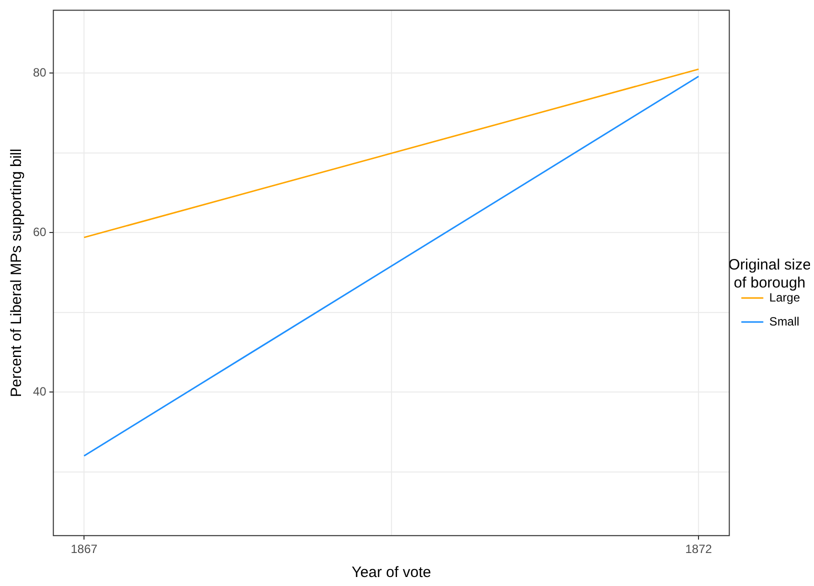 The height and width of the screenshot is (586, 814). Describe the element at coordinates (392, 573) in the screenshot. I see `x-axis-title: Year of vote` at that location.